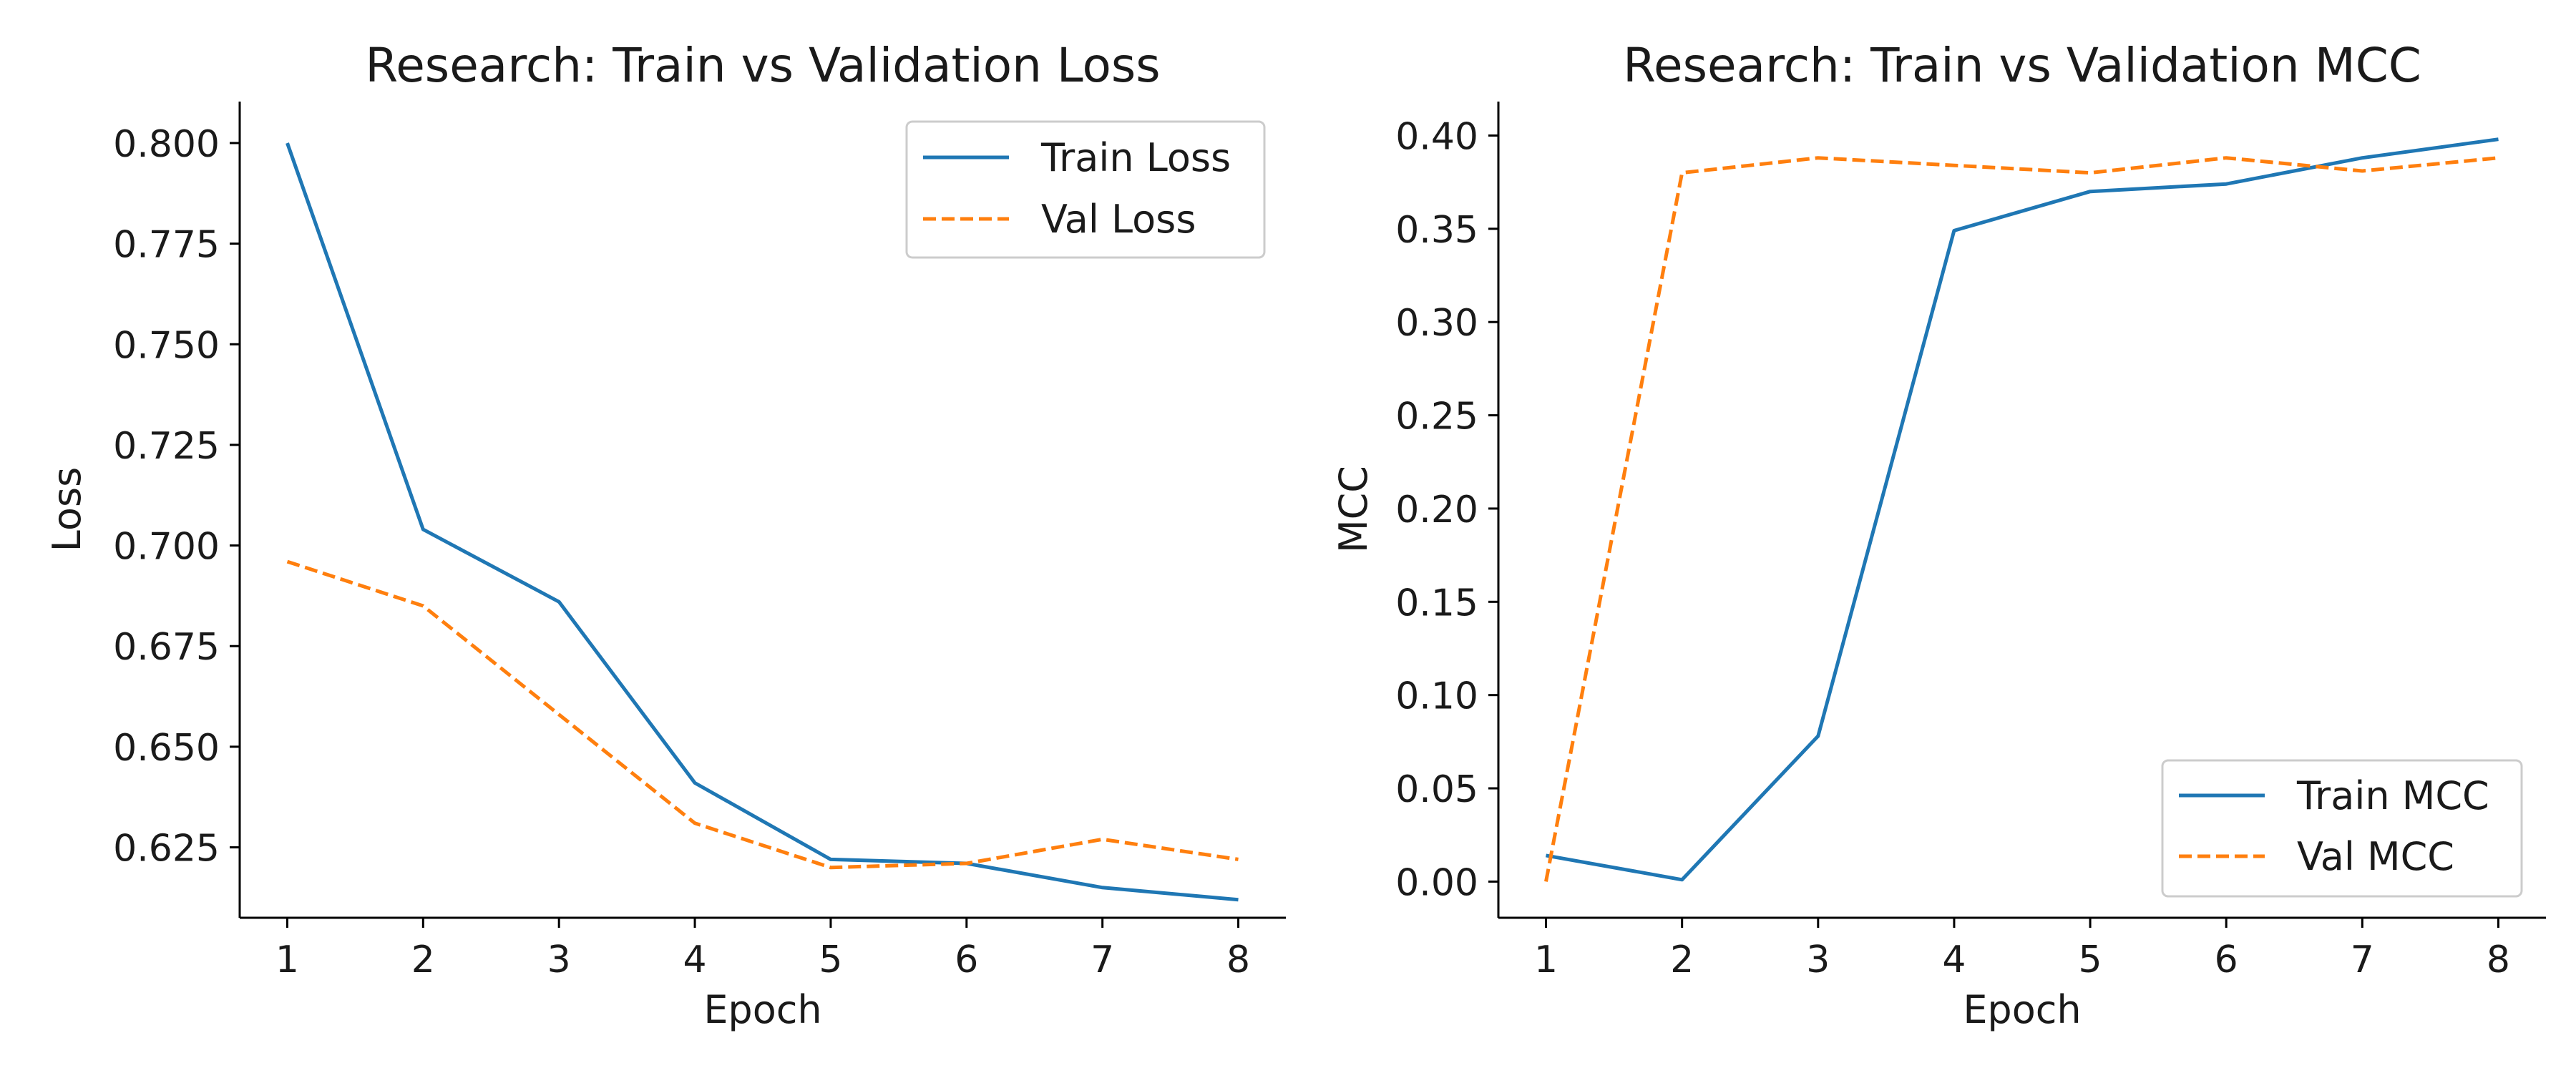 The height and width of the screenshot is (1073, 2576). What do you see at coordinates (166, 245) in the screenshot?
I see `y-tick-label: 0.775` at bounding box center [166, 245].